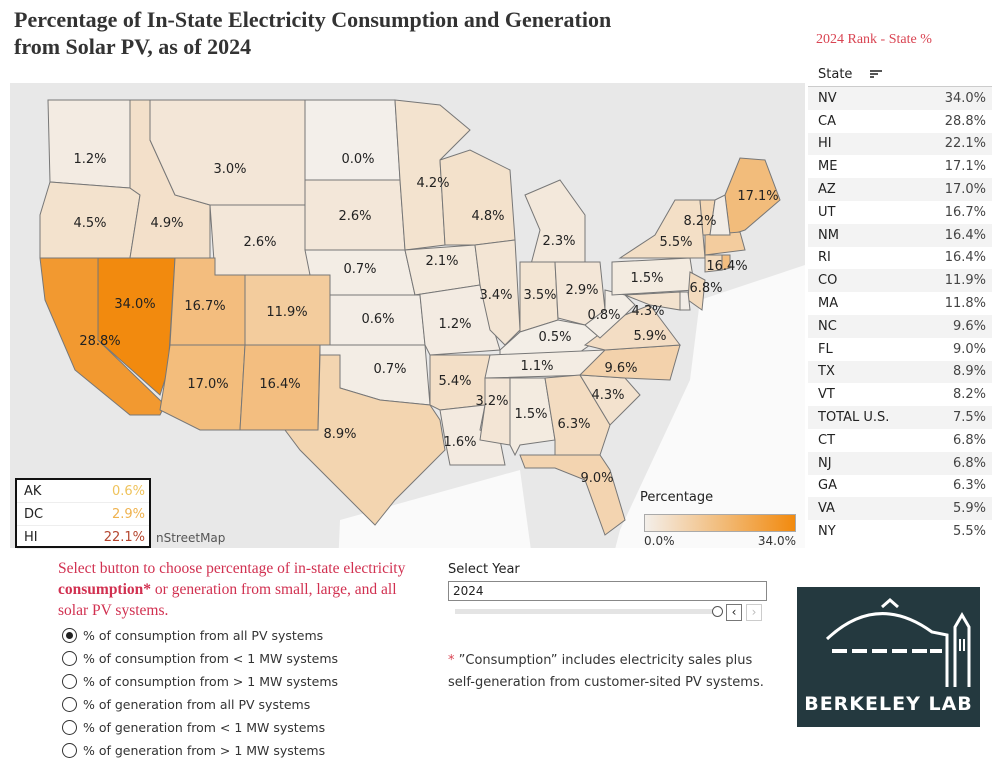 Image resolution: width=1000 pixels, height=762 pixels. I want to click on table-row: NV 34.0%, so click(900, 98).